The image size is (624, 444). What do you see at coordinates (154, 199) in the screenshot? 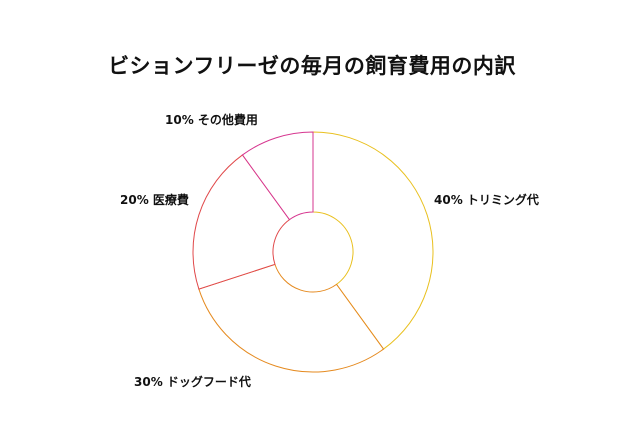
I see `slice-label-3: 20% 医療費` at bounding box center [154, 199].